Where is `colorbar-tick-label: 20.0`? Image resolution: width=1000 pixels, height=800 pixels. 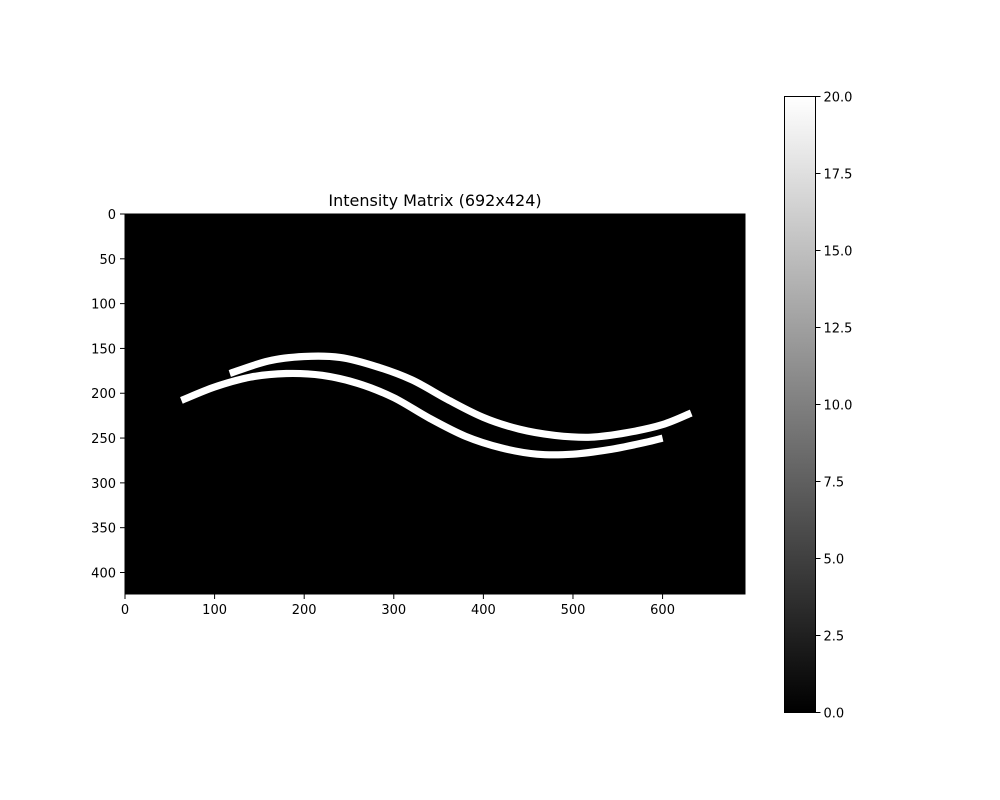 colorbar-tick-label: 20.0 is located at coordinates (838, 98).